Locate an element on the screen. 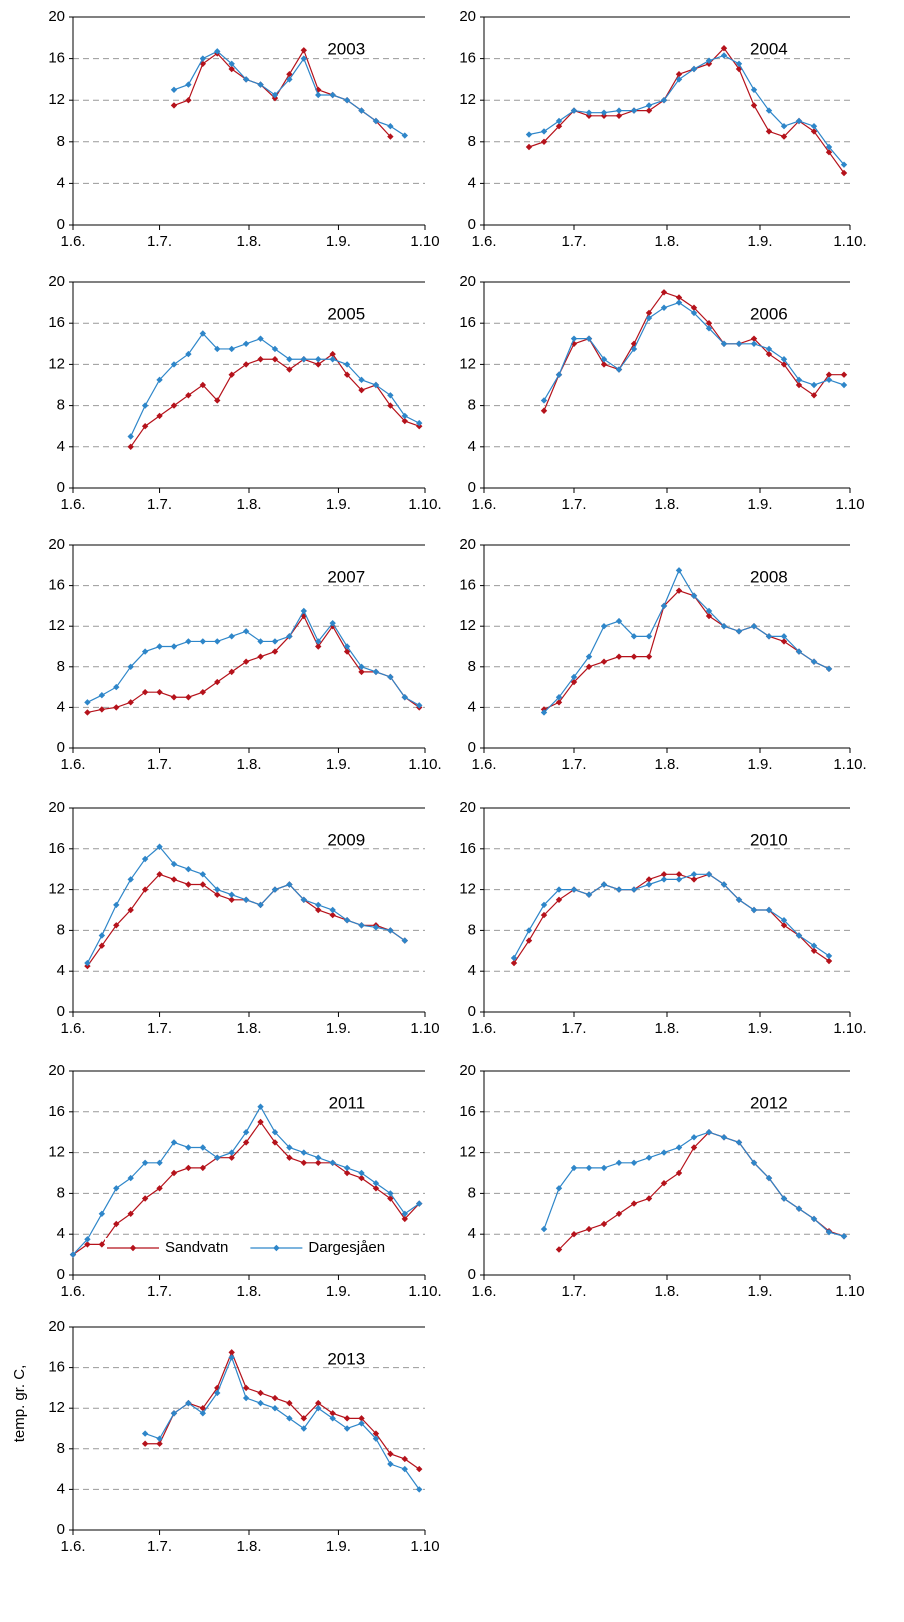 The image size is (904, 1622). chart-title: 2004 is located at coordinates (769, 48).